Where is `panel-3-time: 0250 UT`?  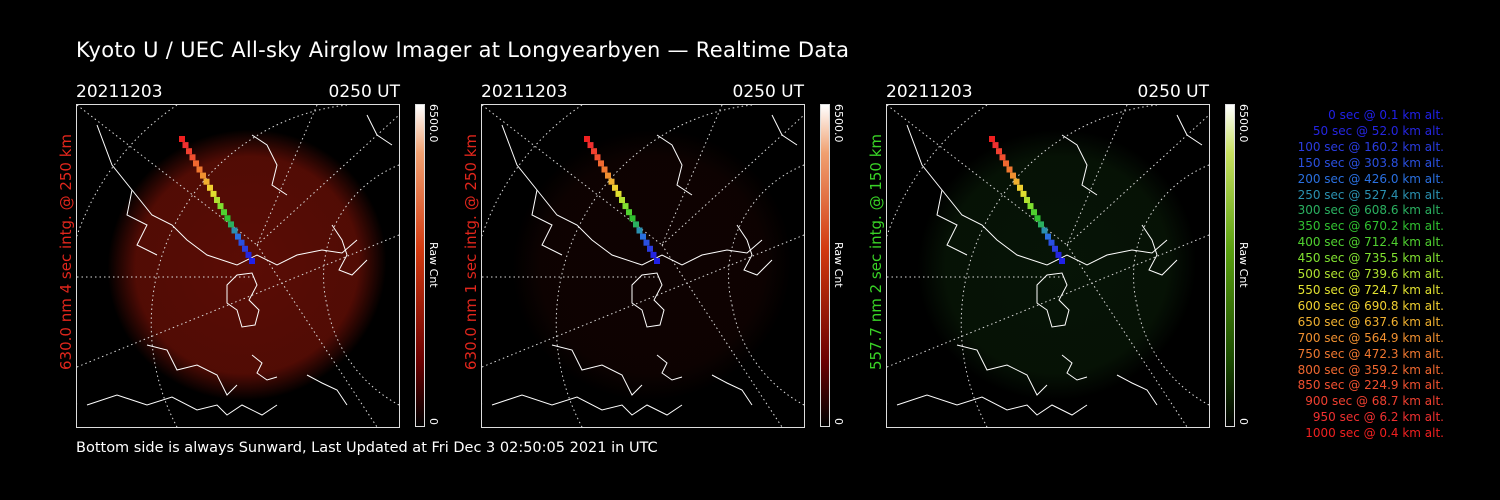 panel-3-time: 0250 UT is located at coordinates (1173, 92).